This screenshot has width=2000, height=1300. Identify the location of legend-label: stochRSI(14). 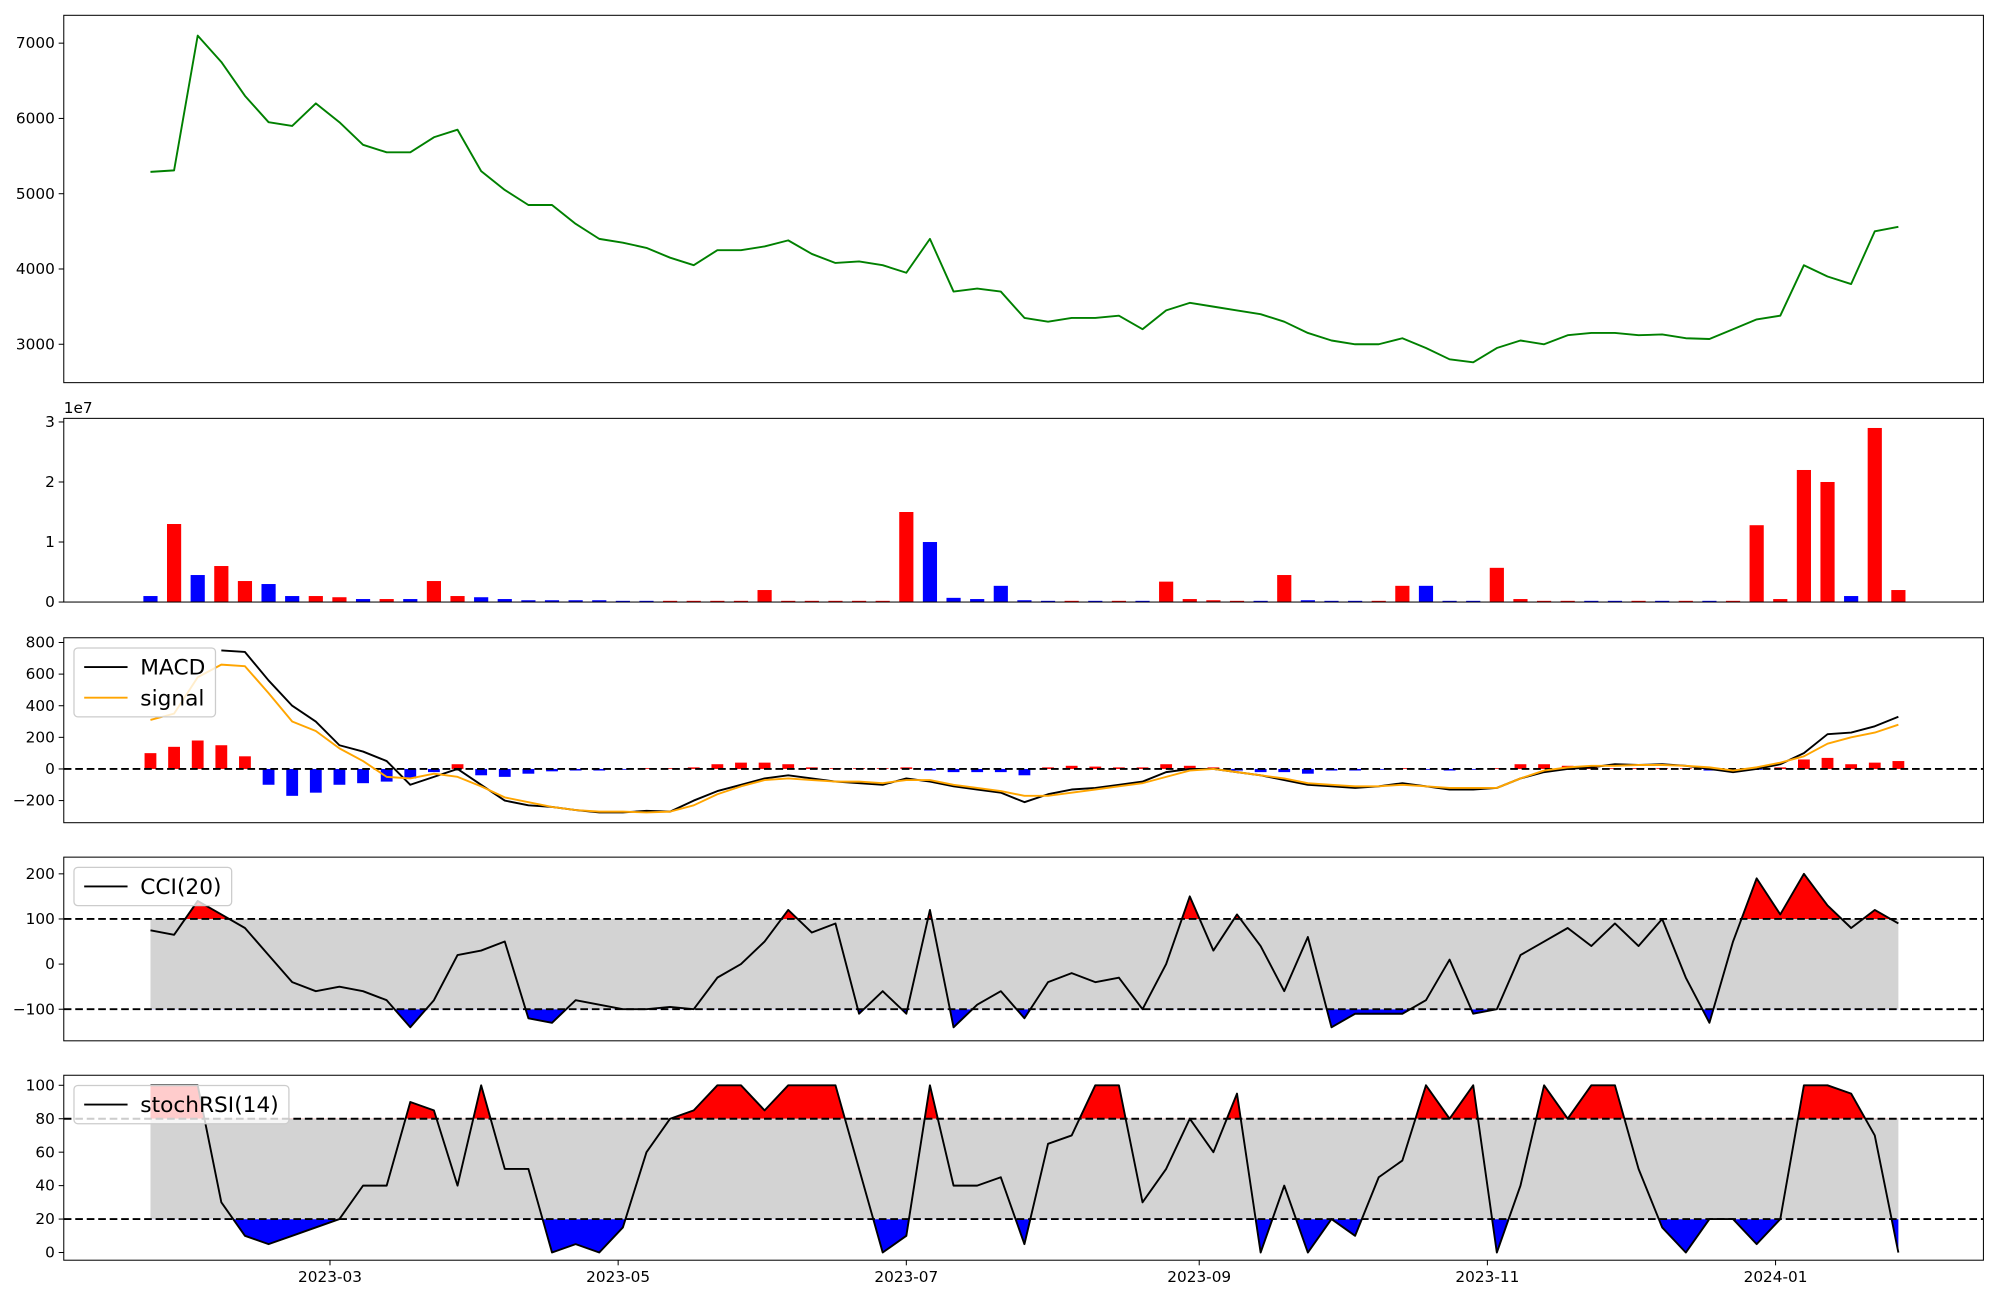
(209, 1105).